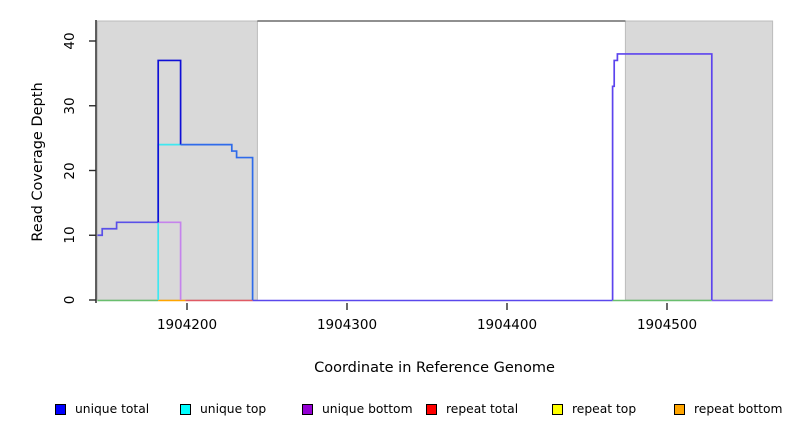  I want to click on legend-label: unique total, so click(112, 409).